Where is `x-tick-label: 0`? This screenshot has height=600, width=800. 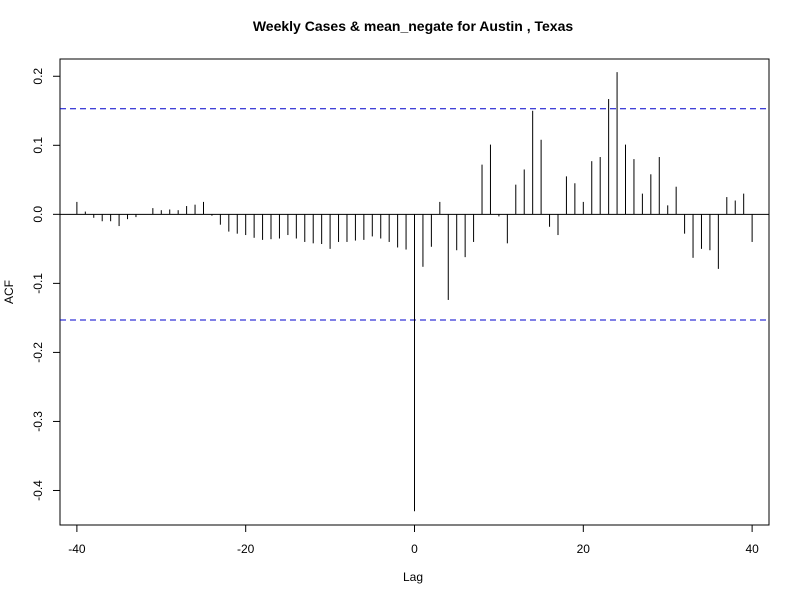
x-tick-label: 0 is located at coordinates (414, 549).